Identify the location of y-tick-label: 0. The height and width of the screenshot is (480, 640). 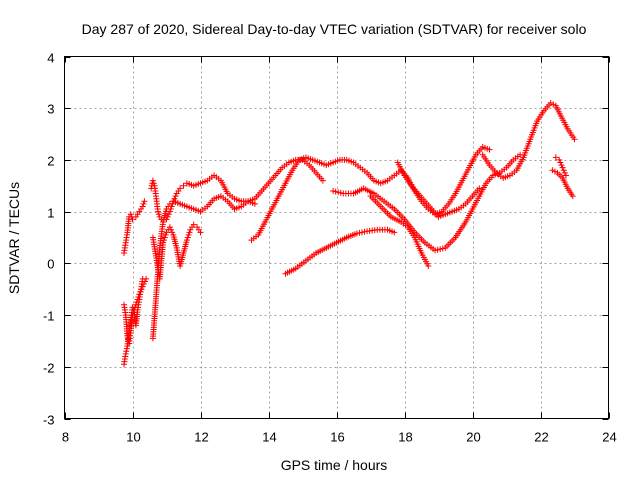
(50, 264).